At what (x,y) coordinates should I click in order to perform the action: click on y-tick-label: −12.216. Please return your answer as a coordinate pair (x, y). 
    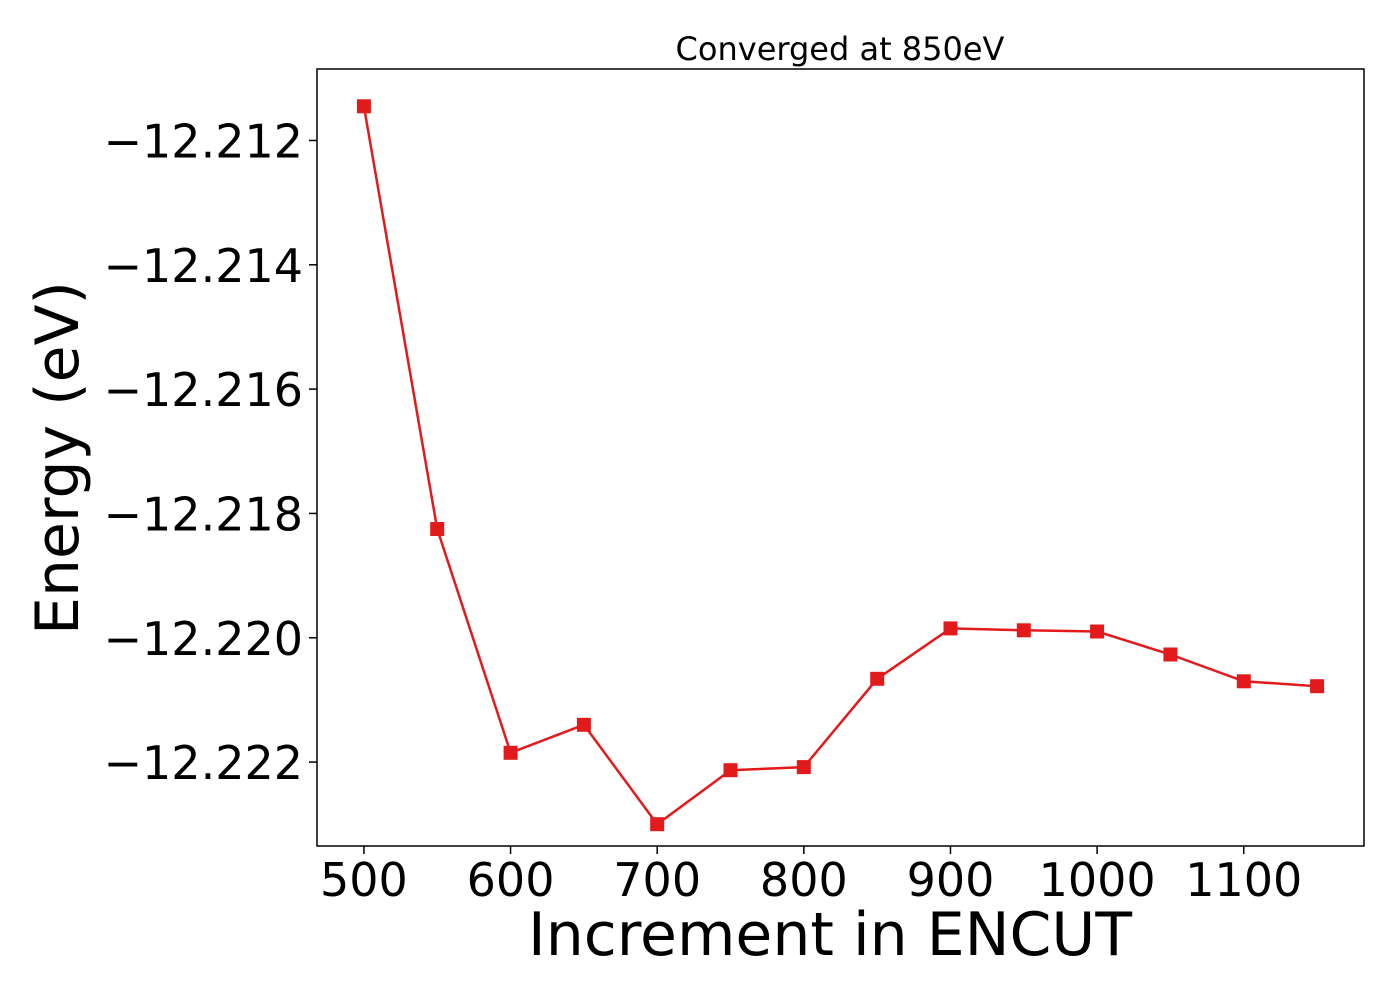
    Looking at the image, I should click on (204, 390).